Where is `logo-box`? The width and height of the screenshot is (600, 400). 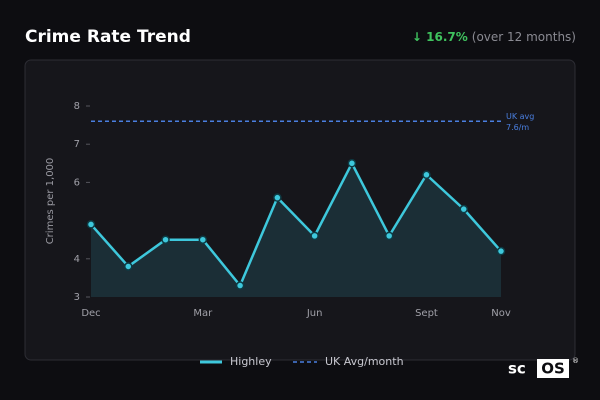
logo-box is located at coordinates (553, 368).